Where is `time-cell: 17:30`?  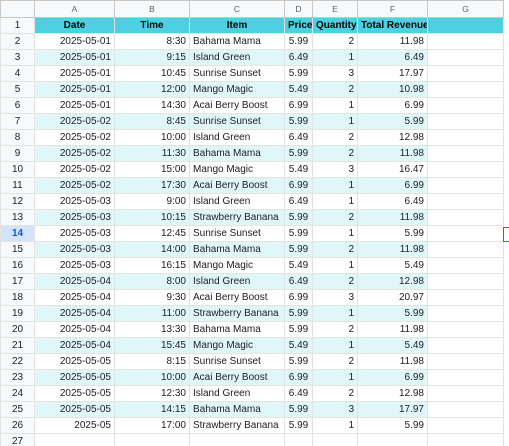 time-cell: 17:30 is located at coordinates (152, 185).